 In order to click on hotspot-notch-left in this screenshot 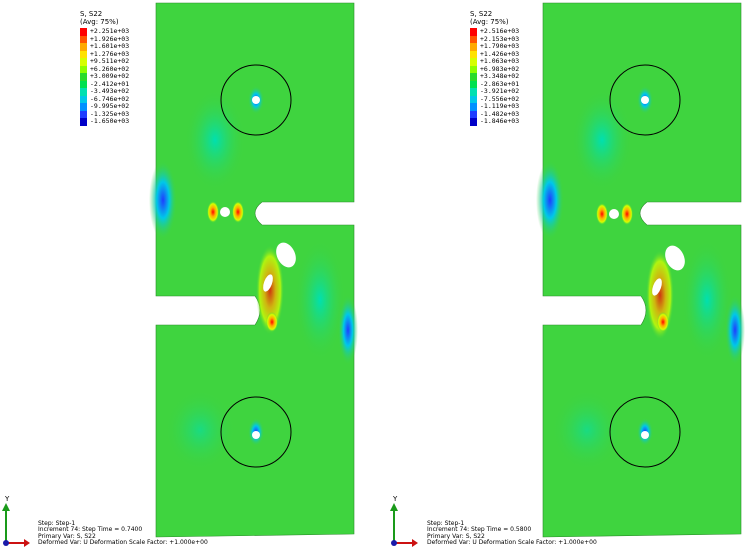, I will do `click(602, 214)`.